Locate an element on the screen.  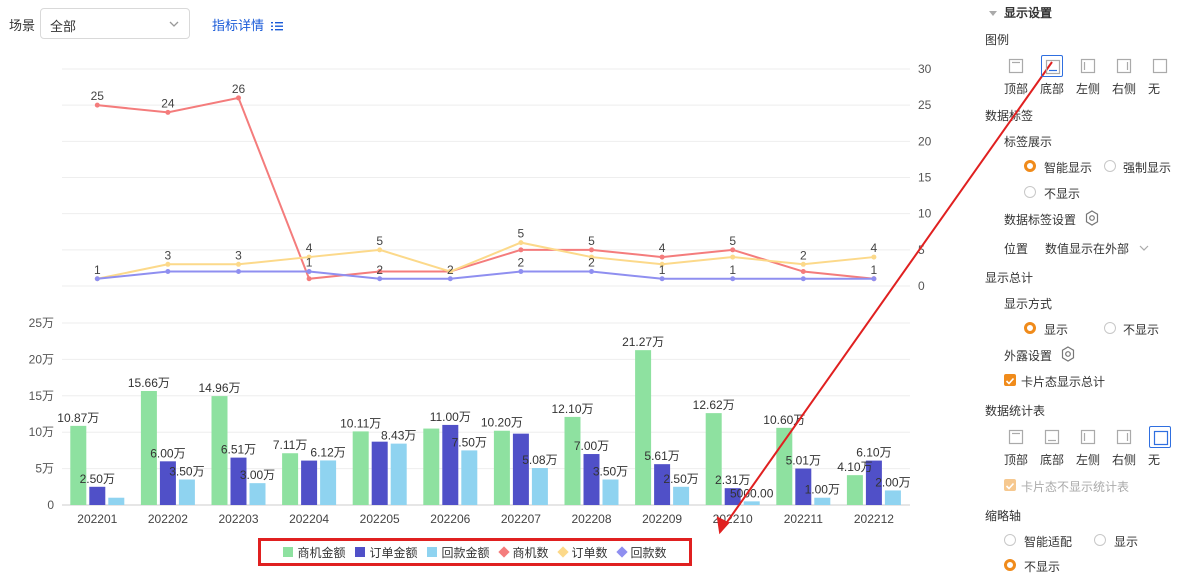
line-data-label: 1 is located at coordinates (97, 270).